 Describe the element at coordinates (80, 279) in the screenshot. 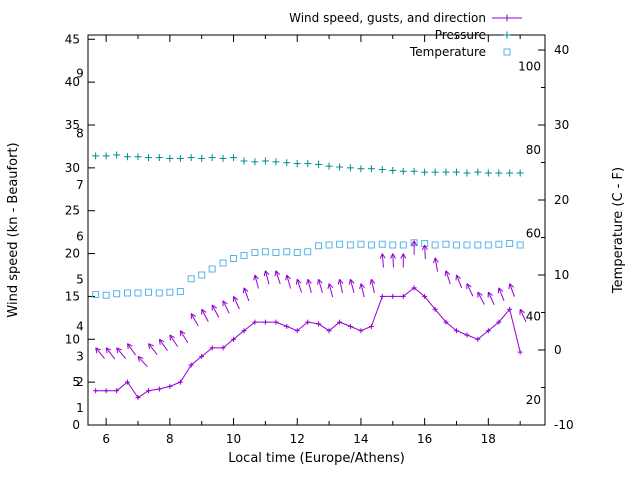

I see `svg-text: 5` at that location.